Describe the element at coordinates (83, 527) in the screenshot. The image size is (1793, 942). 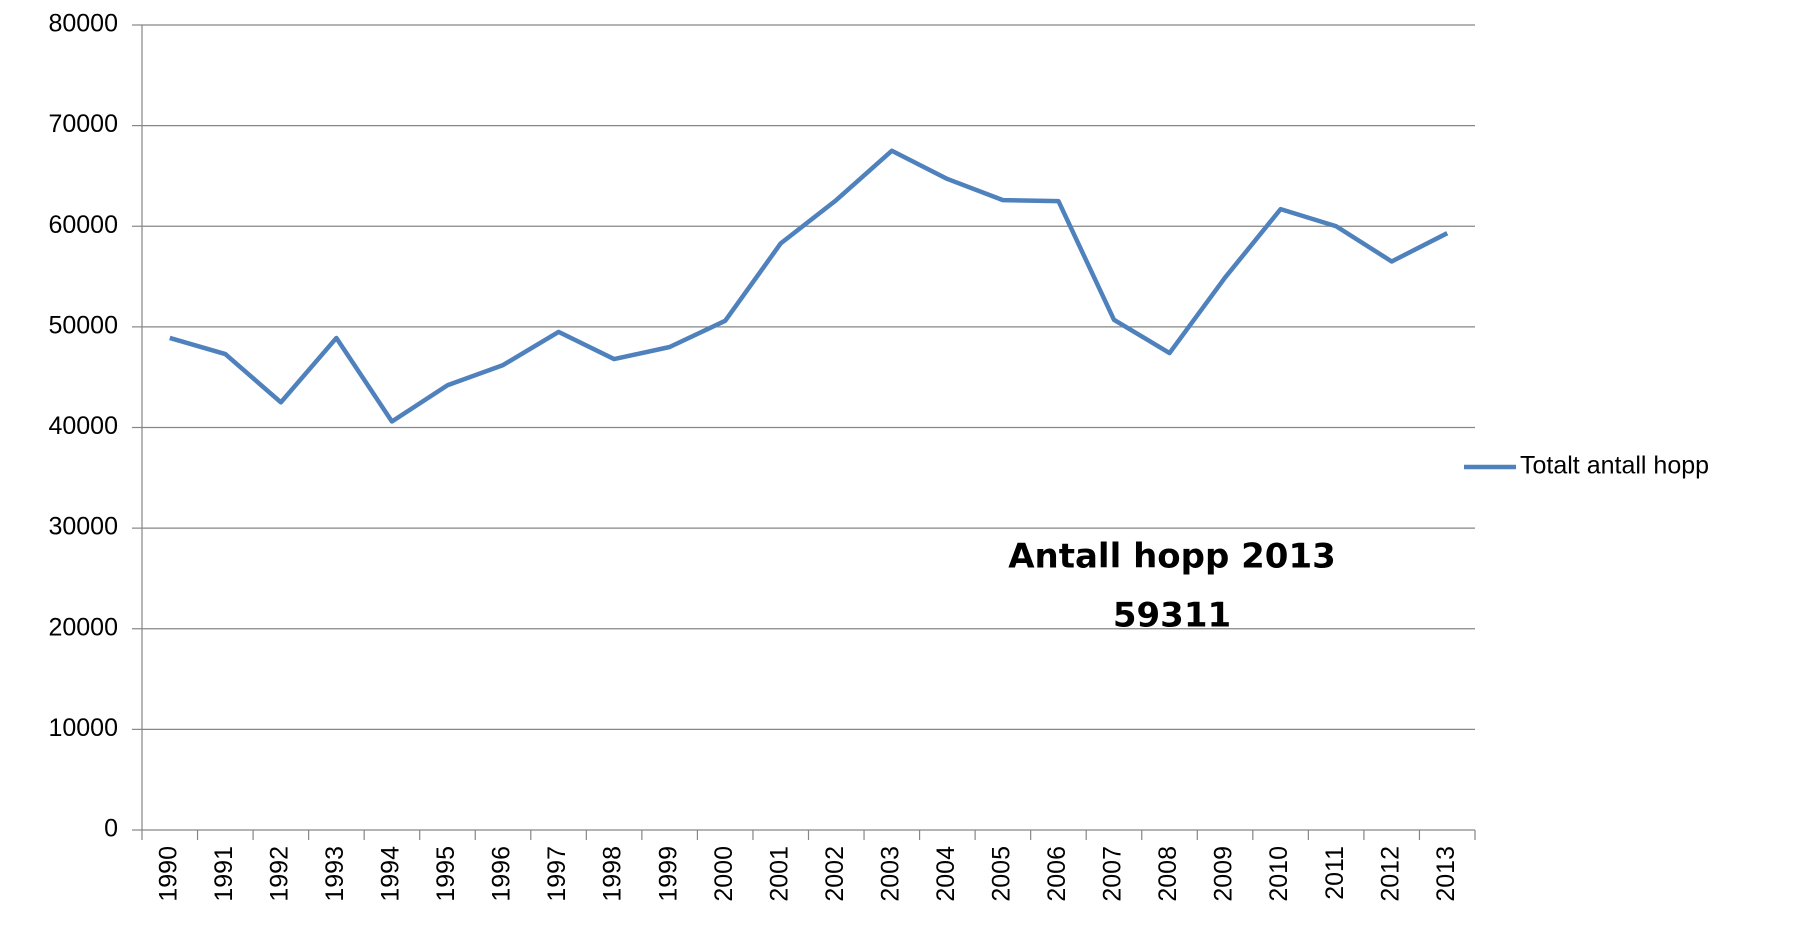
I see `y-tick-label: 30000` at that location.